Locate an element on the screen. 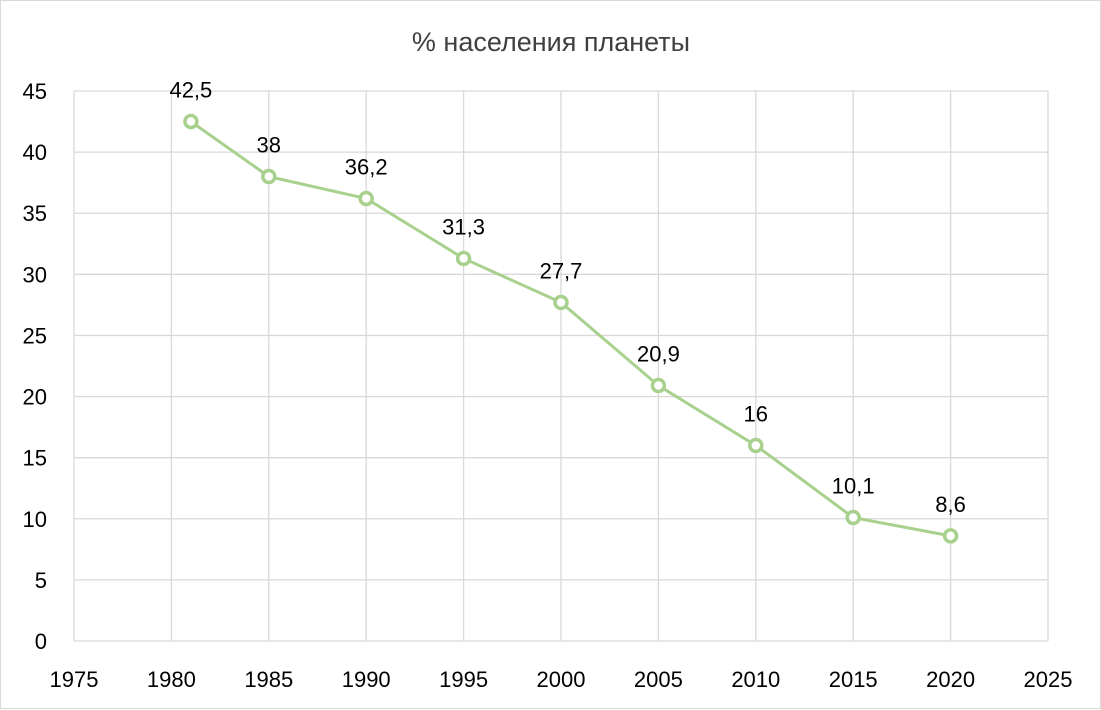 The height and width of the screenshot is (710, 1101). y-tick-label: 35 is located at coordinates (35, 213).